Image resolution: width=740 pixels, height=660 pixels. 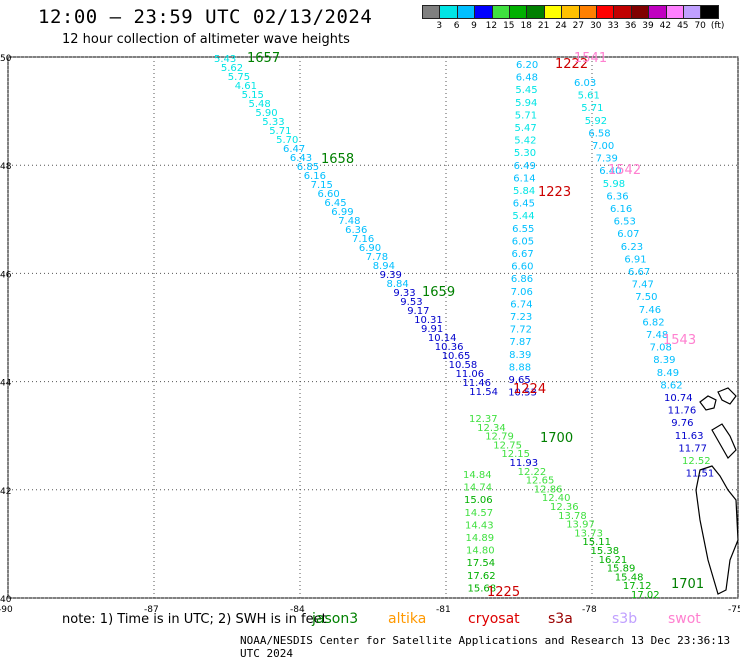 I want to click on wave-height-label: 8.49, so click(x=668, y=373).